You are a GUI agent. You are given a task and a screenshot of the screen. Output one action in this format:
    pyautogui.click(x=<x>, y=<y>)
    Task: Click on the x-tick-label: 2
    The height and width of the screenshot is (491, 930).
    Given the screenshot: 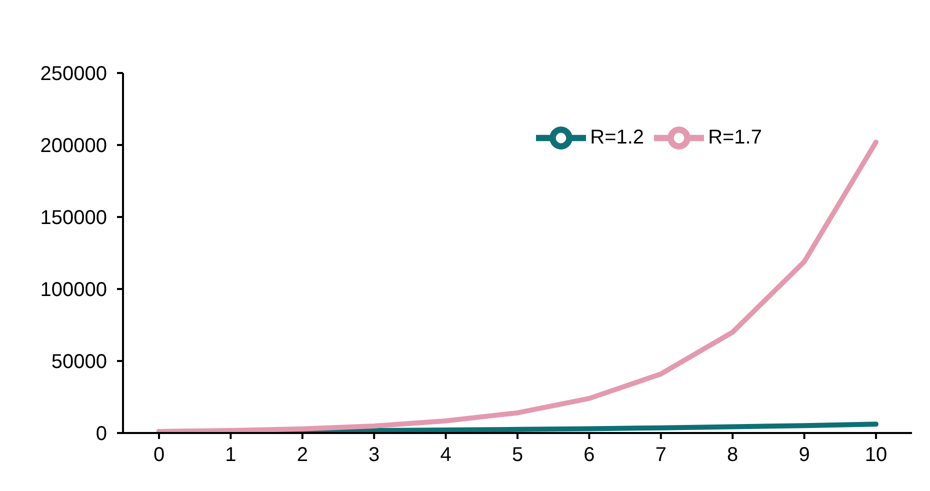 What is the action you would take?
    pyautogui.click(x=302, y=455)
    